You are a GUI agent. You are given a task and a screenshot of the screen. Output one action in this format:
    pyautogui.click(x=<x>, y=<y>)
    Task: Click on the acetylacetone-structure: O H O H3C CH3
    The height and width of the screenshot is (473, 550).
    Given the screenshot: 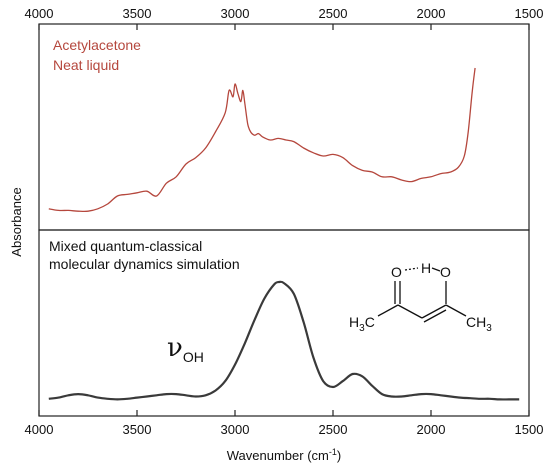 What is the action you would take?
    pyautogui.click(x=420, y=297)
    